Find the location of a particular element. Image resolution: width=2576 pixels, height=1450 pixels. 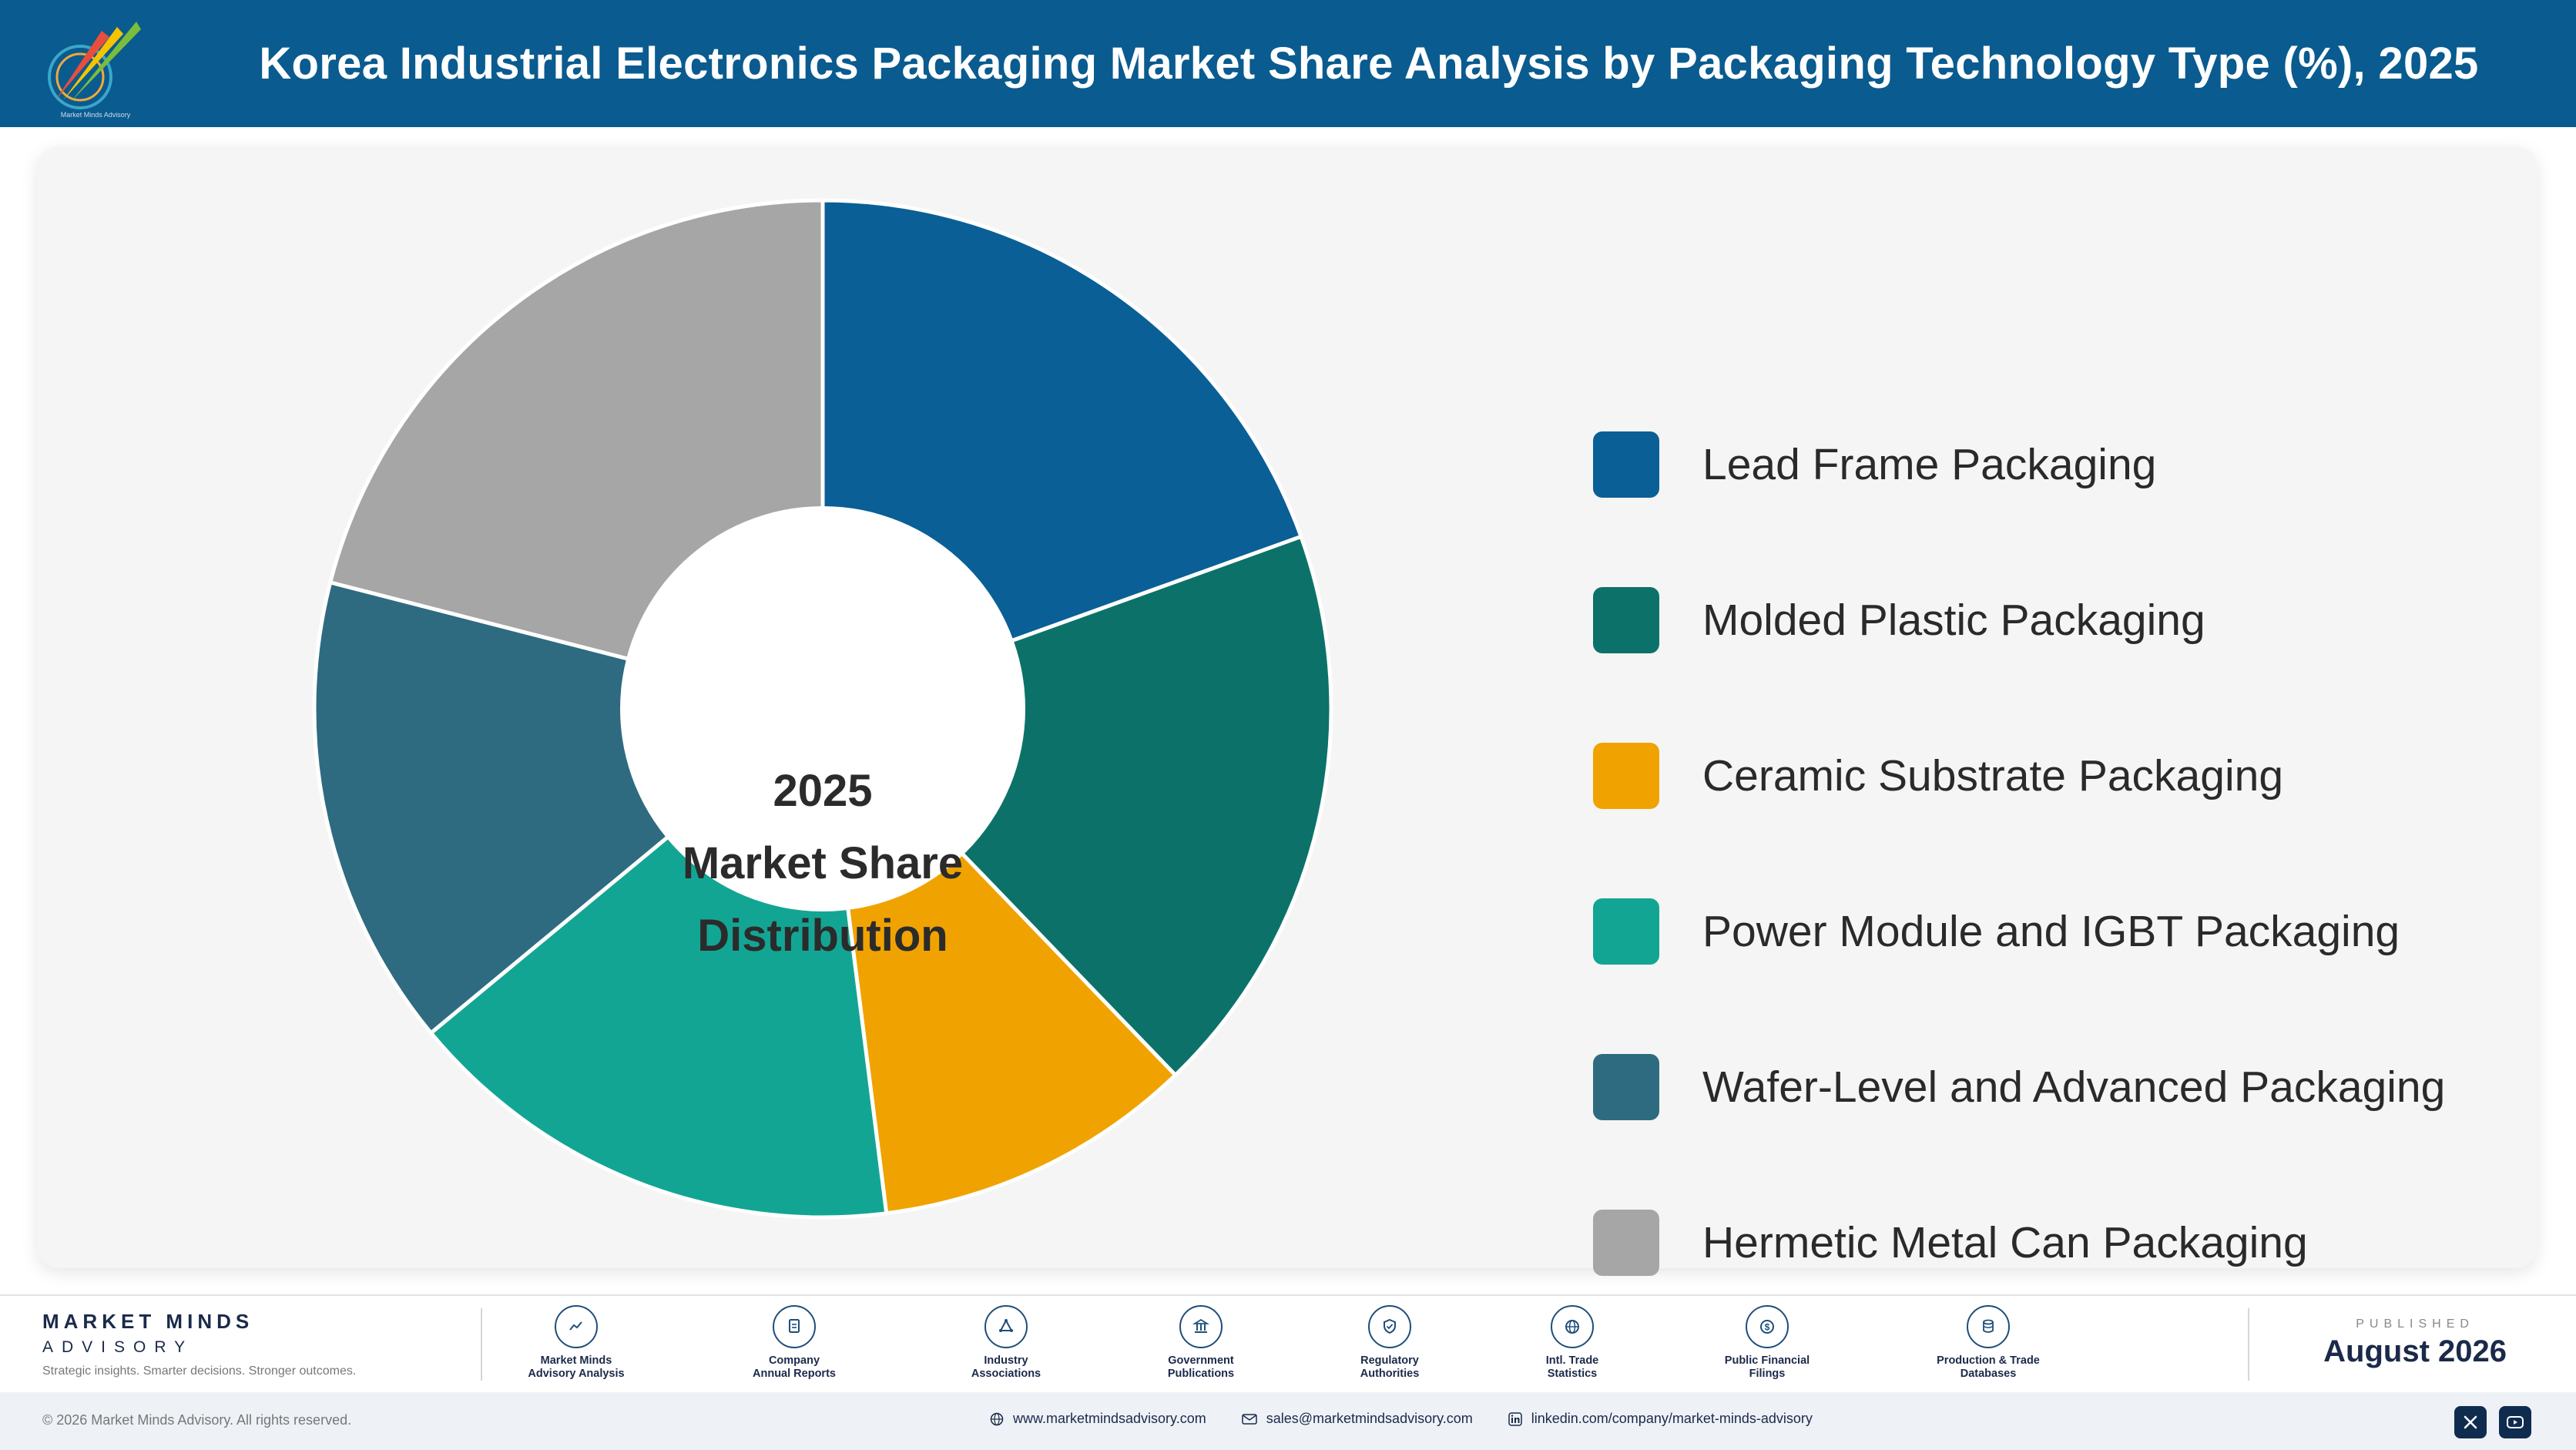

website-link: www.marketmindsadvisory.com is located at coordinates (1098, 1419).